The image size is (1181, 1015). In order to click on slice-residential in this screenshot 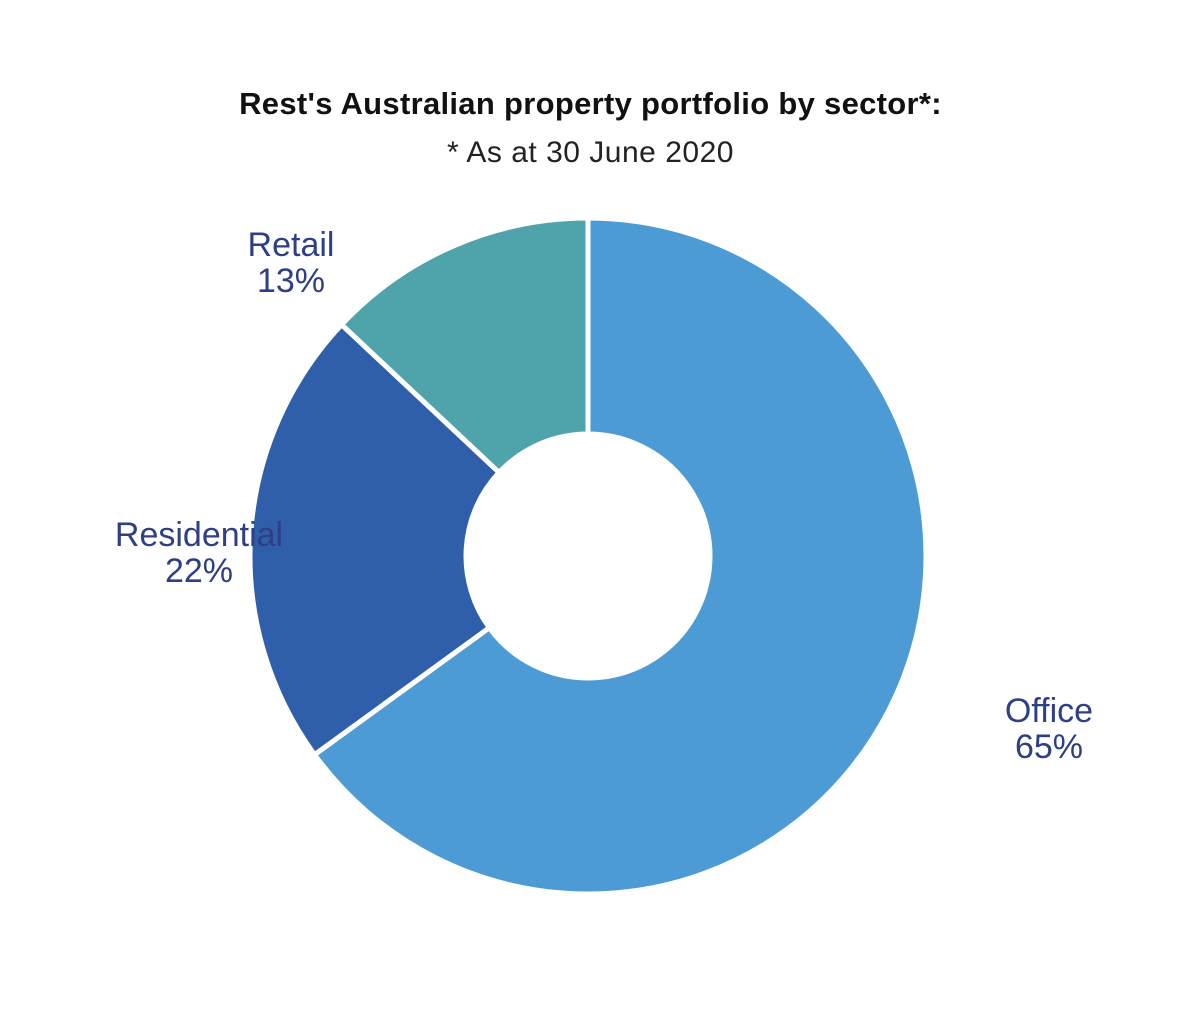, I will do `click(375, 540)`.